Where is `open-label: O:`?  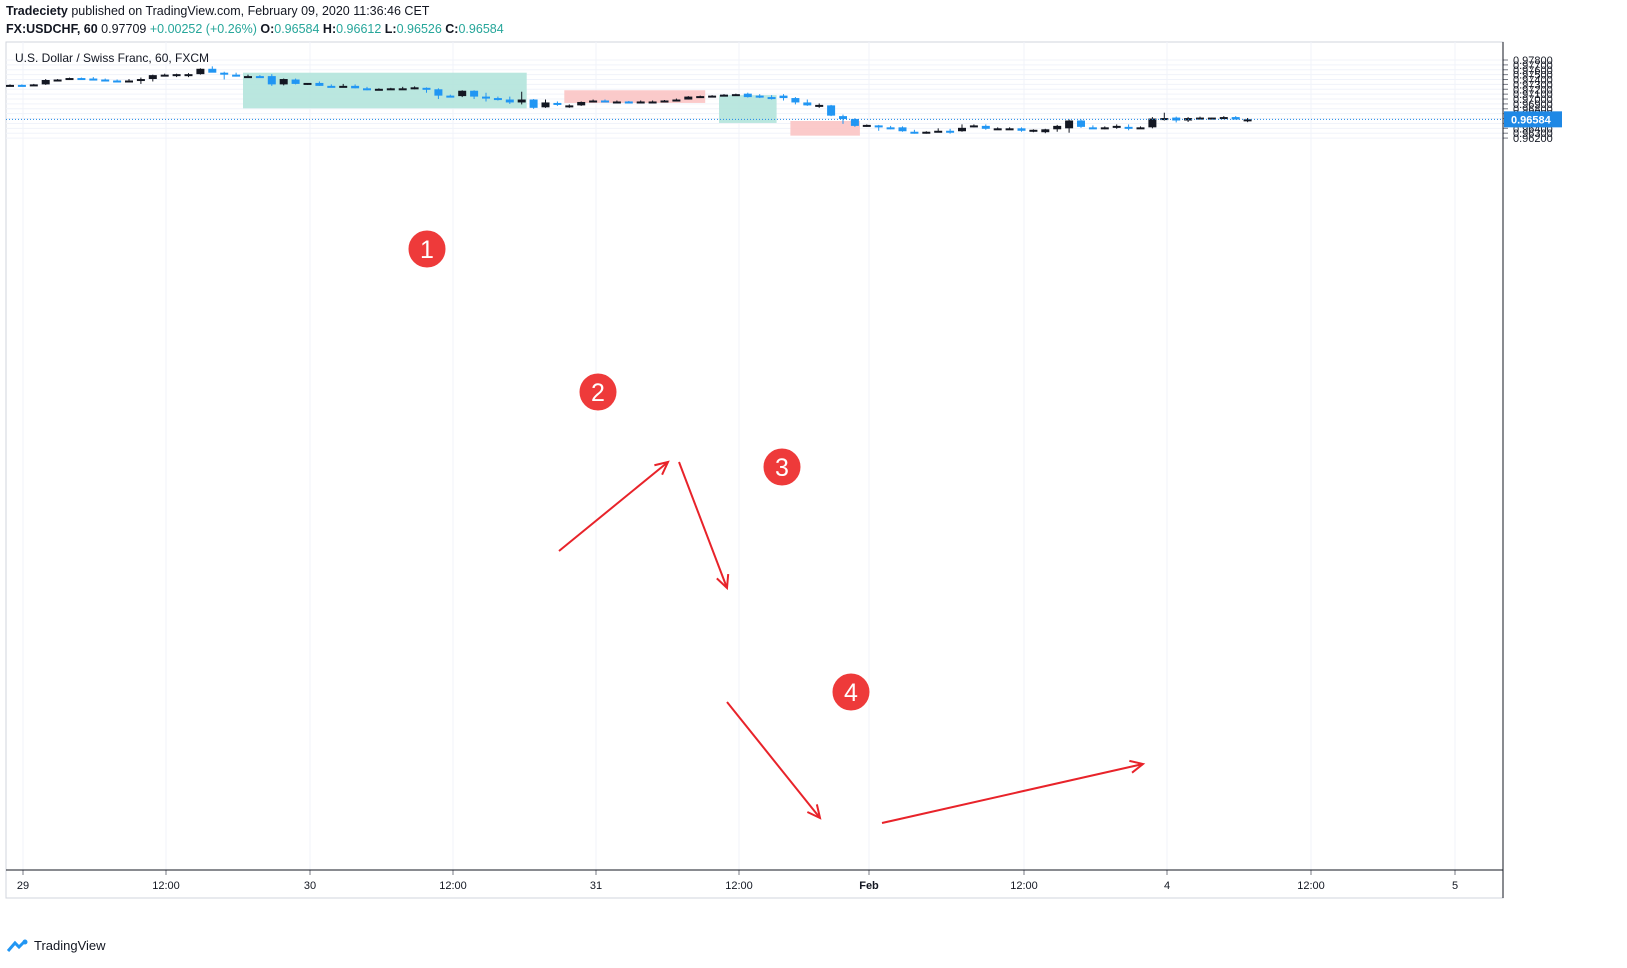
open-label: O: is located at coordinates (267, 29).